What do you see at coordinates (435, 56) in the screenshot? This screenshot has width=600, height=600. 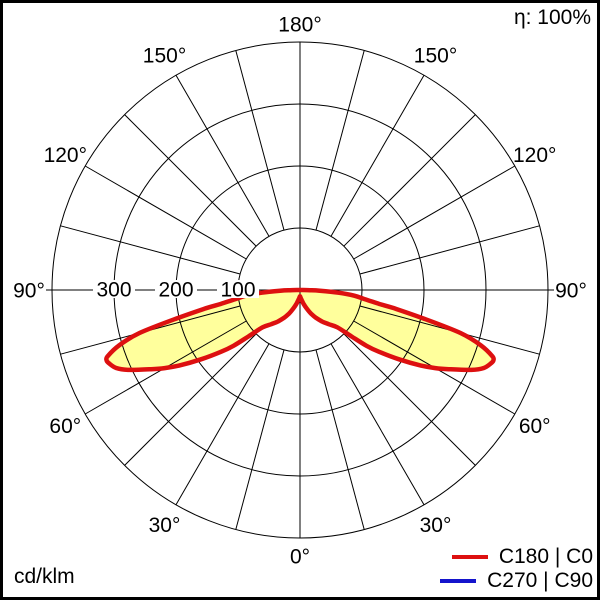 I see `angle-label-150-right: 150°` at bounding box center [435, 56].